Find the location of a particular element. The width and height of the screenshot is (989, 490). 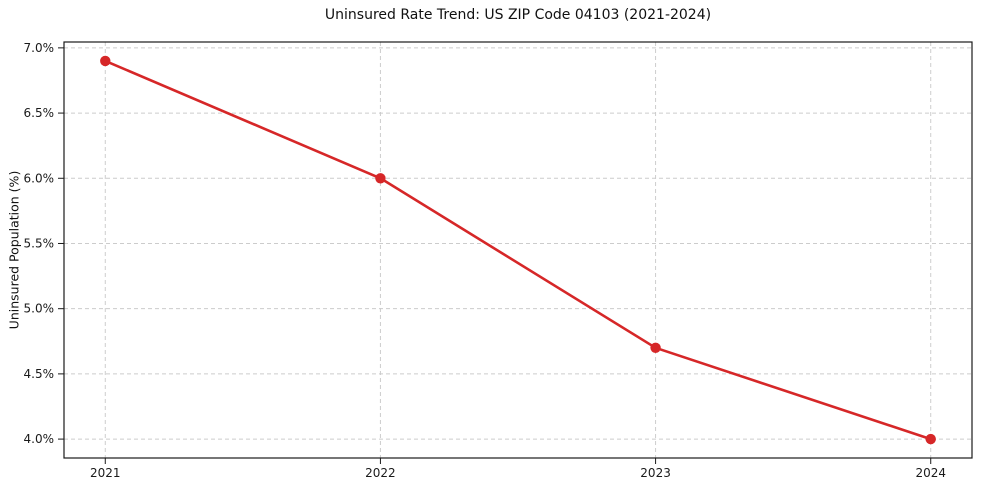

y-tick-label: 5.0% is located at coordinates (39, 309).